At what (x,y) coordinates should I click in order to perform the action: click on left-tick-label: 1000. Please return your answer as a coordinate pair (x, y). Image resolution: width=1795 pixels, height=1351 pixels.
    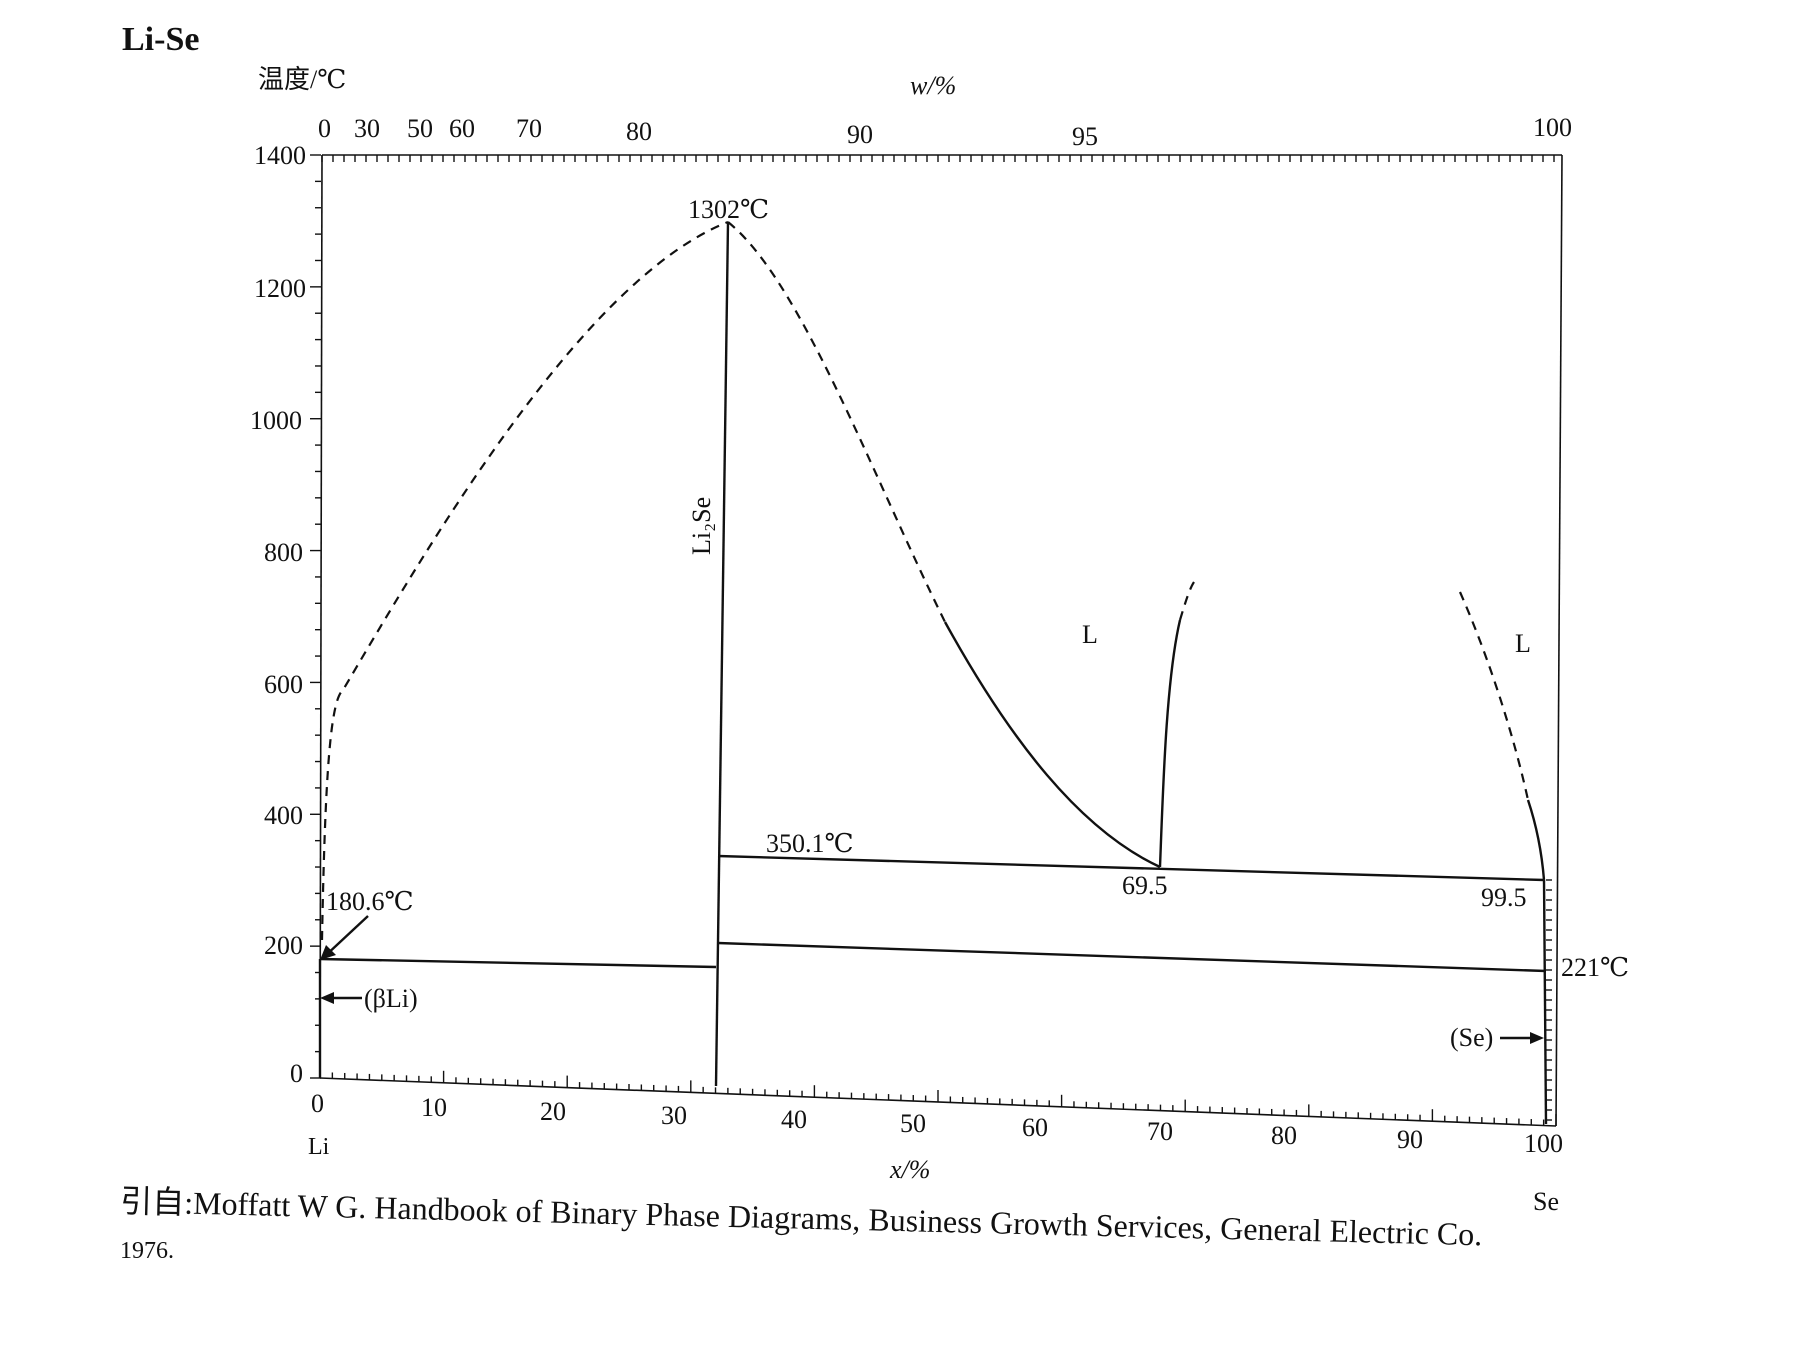
    Looking at the image, I should click on (276, 420).